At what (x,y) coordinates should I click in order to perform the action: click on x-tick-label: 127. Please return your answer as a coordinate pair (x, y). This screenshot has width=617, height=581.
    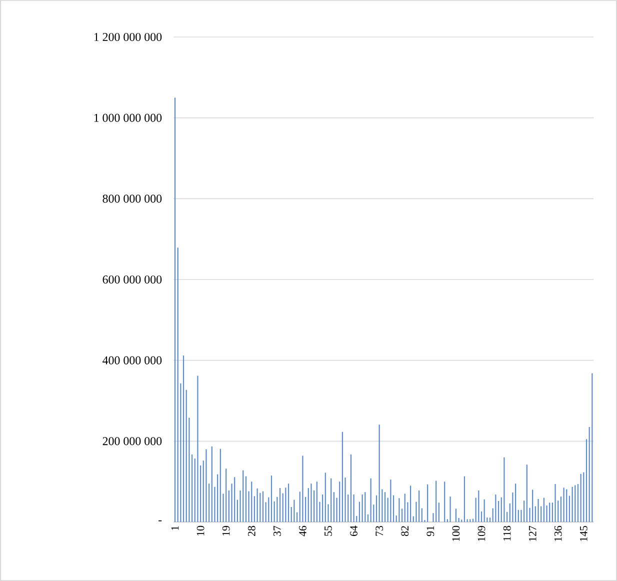
    Looking at the image, I should click on (532, 533).